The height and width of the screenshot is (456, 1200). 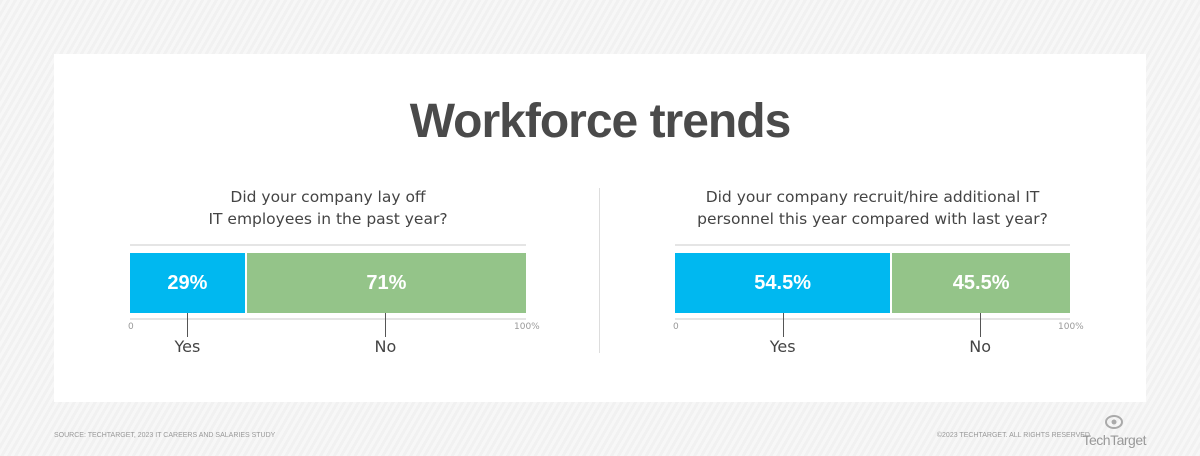 What do you see at coordinates (1114, 422) in the screenshot?
I see `eye-icon` at bounding box center [1114, 422].